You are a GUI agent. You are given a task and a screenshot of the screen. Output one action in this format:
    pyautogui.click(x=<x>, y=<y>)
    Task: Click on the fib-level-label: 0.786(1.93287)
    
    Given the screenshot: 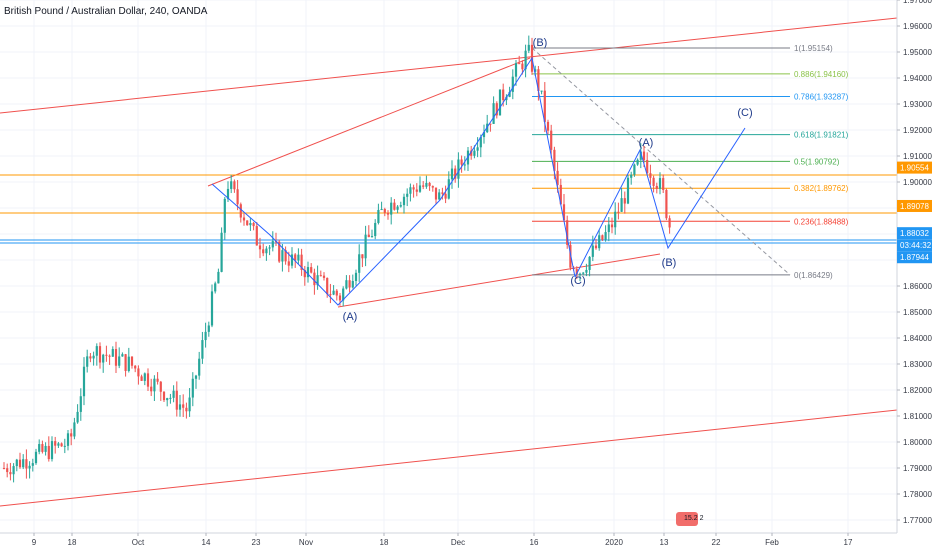 What is the action you would take?
    pyautogui.click(x=821, y=97)
    